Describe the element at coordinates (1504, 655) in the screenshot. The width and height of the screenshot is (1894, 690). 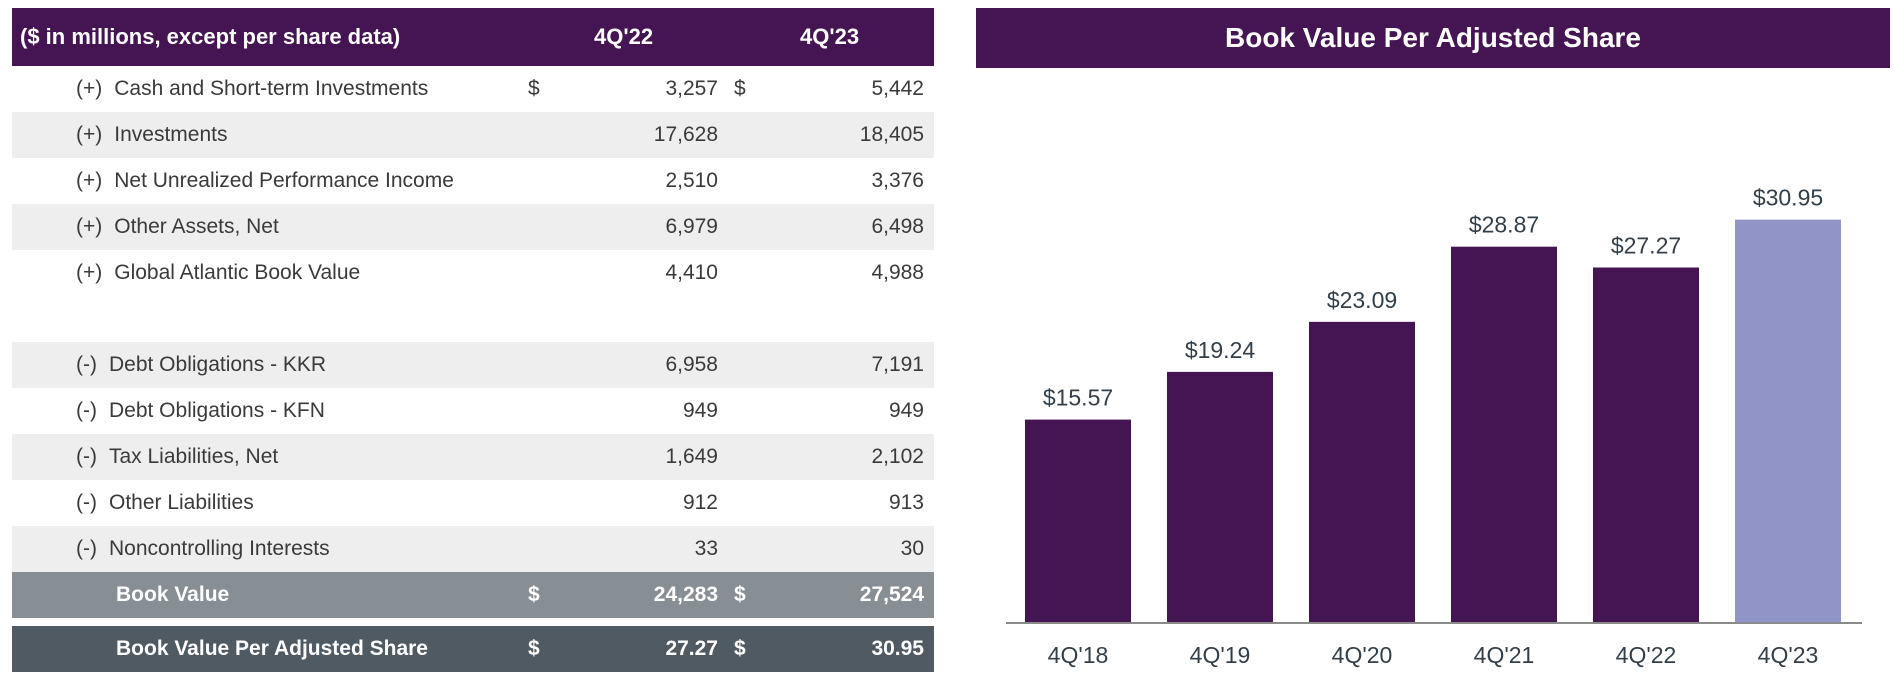
I see `x-tick-label-3: 4Q'21` at that location.